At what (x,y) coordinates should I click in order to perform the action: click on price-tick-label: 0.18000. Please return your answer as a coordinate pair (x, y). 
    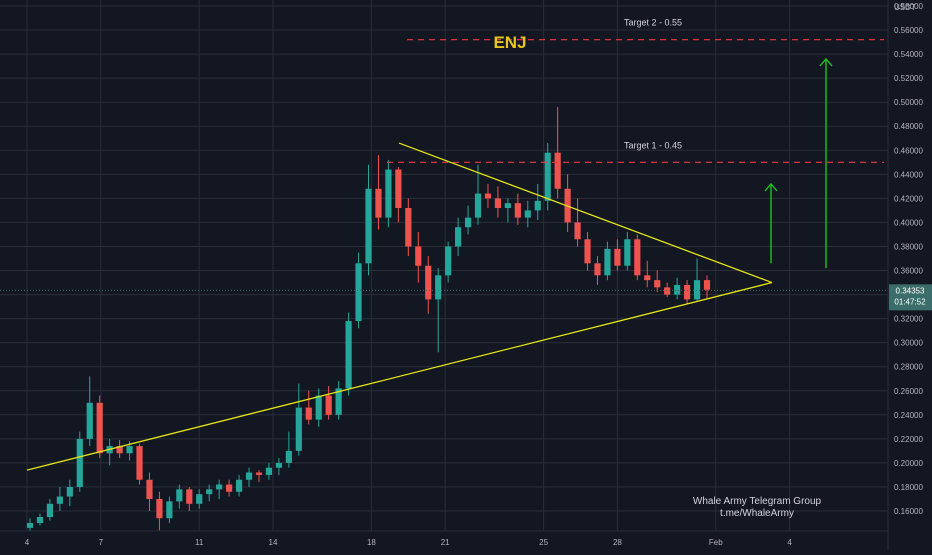
    Looking at the image, I should click on (908, 487).